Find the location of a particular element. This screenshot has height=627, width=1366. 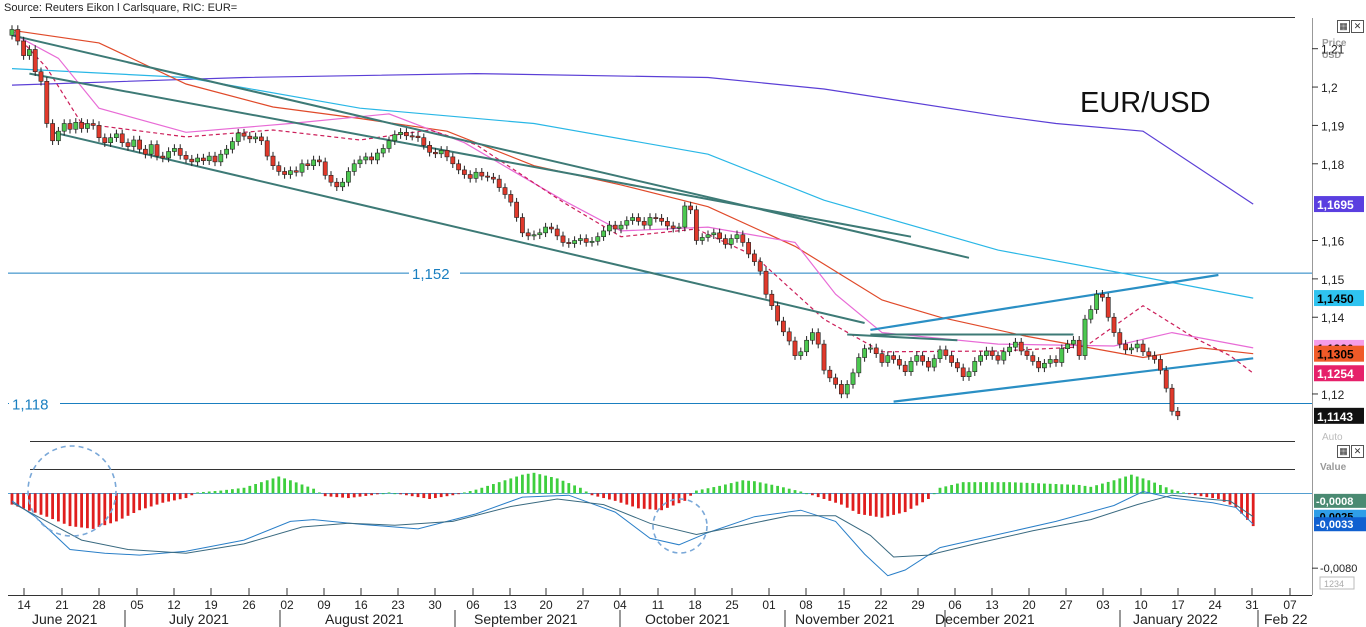

macd-panel-settings-button: ▦ is located at coordinates (1343, 451).